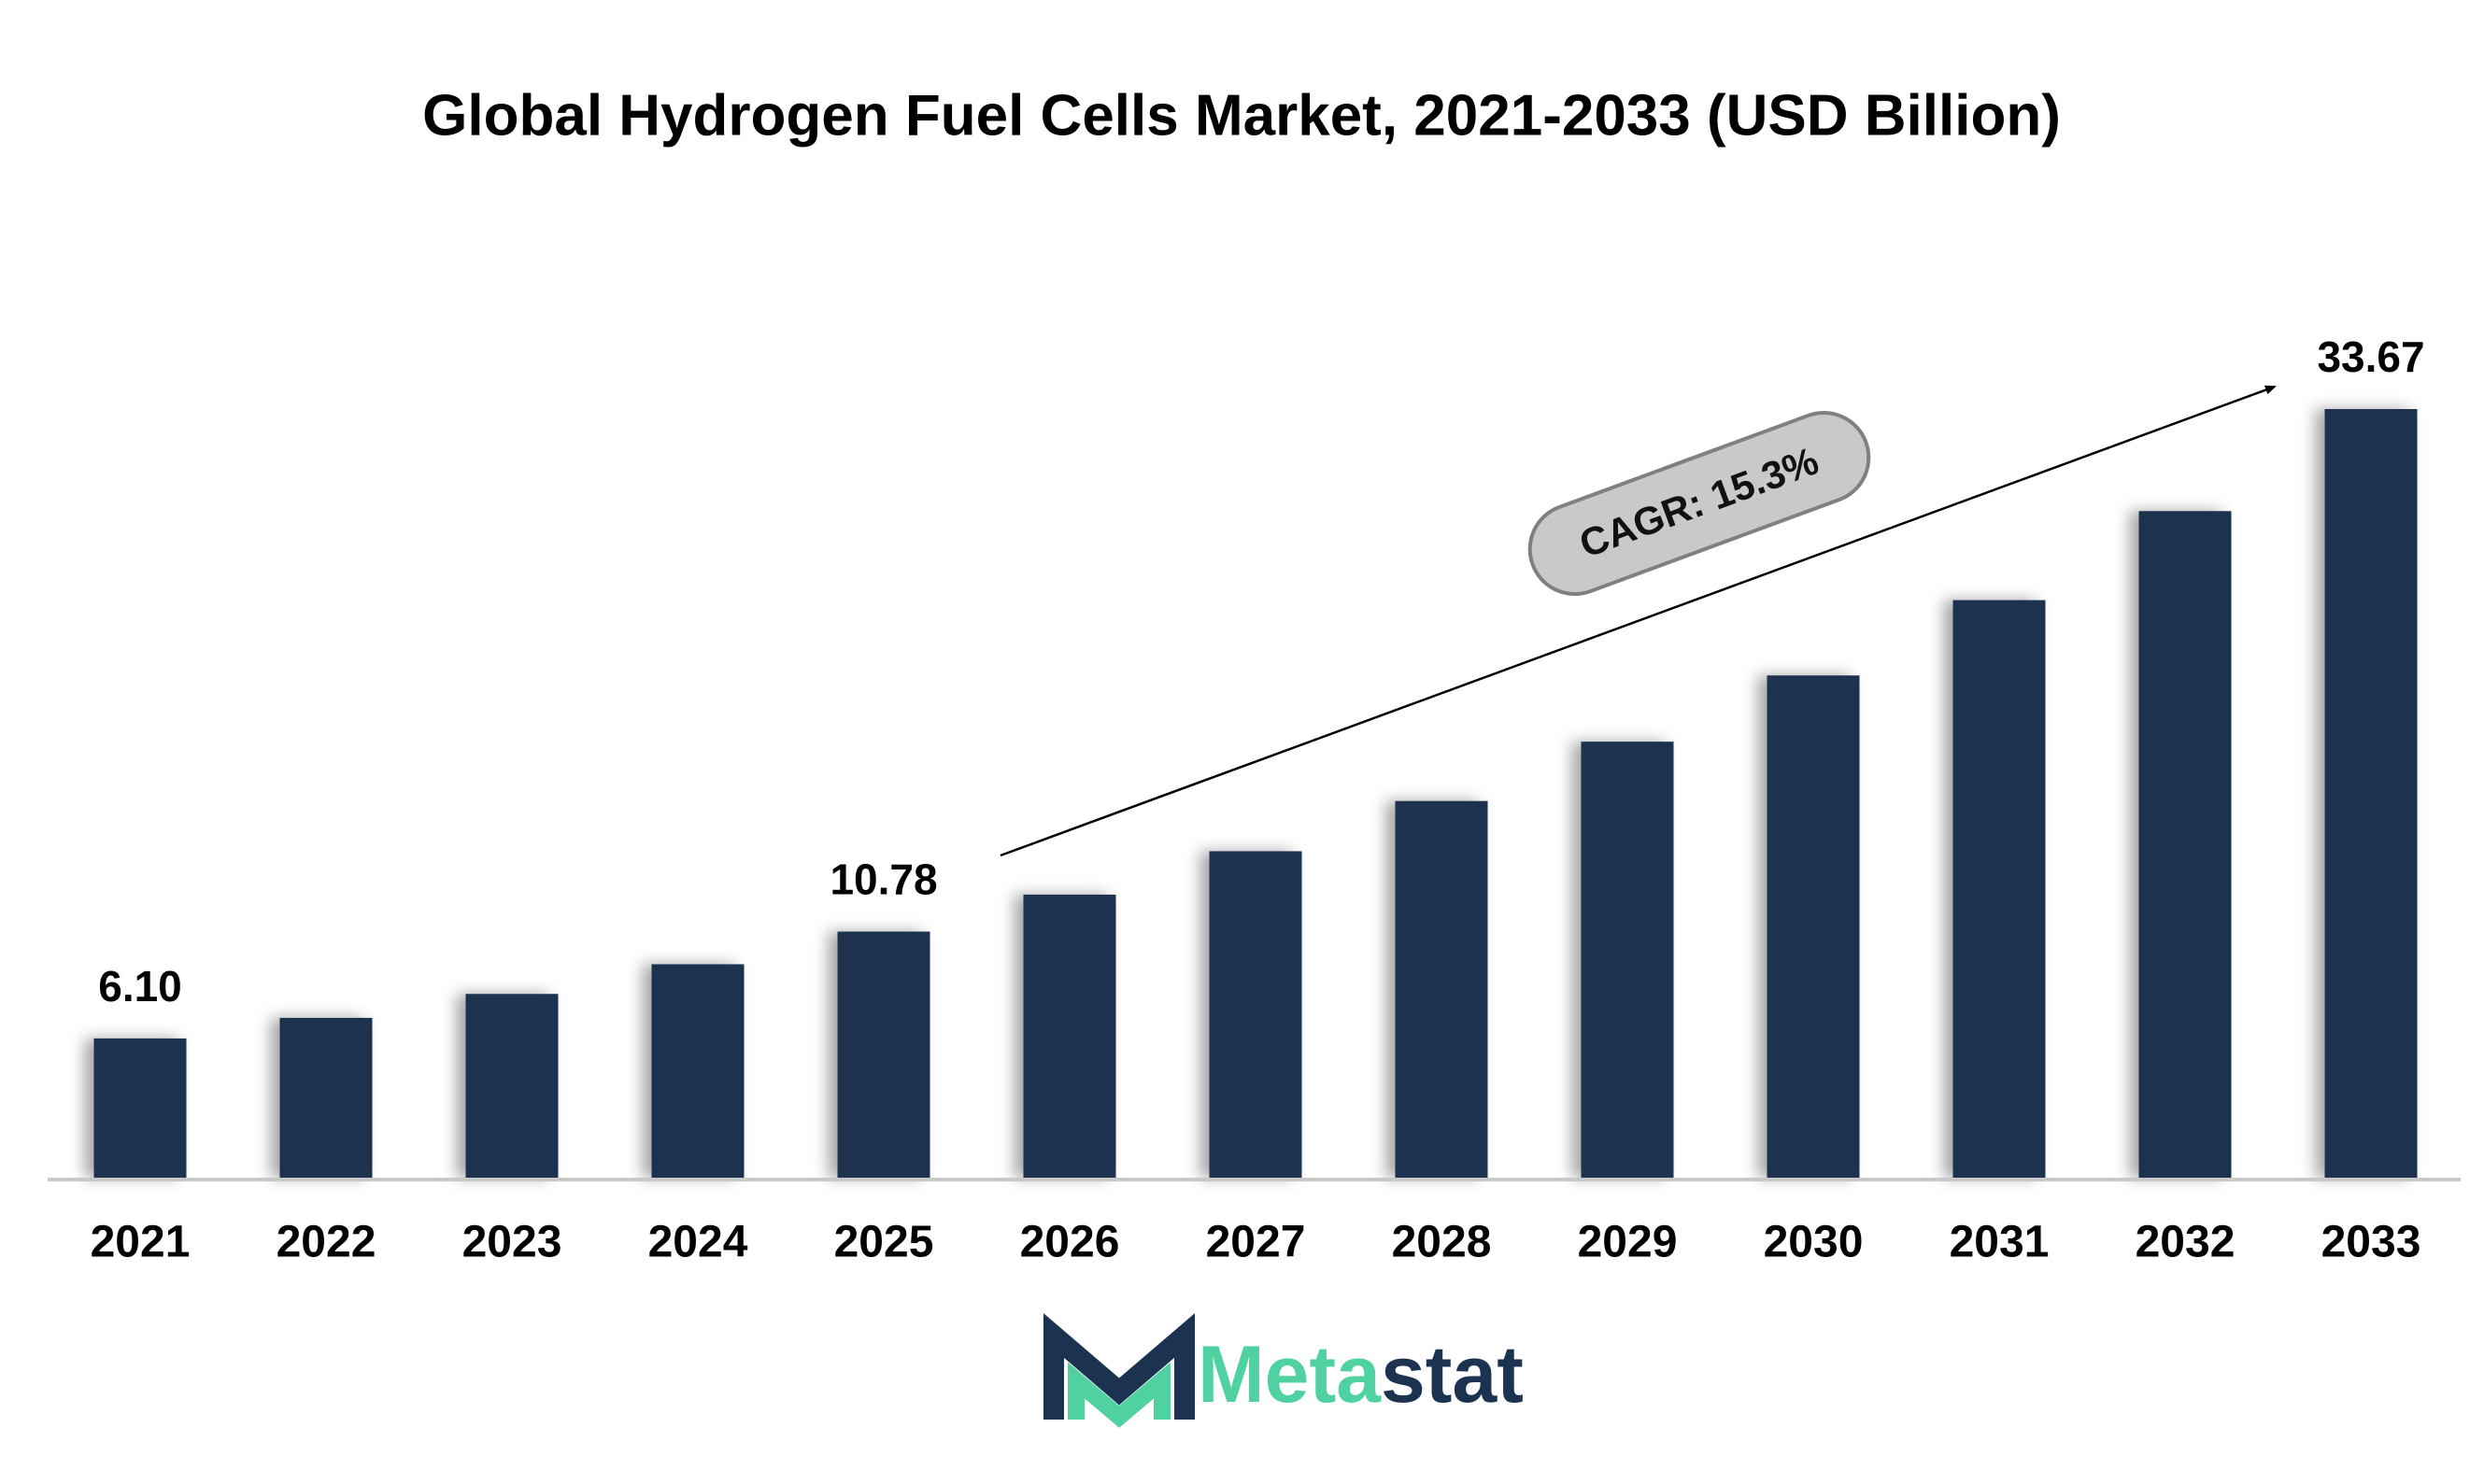  I want to click on value-label: 10.78, so click(884, 879).